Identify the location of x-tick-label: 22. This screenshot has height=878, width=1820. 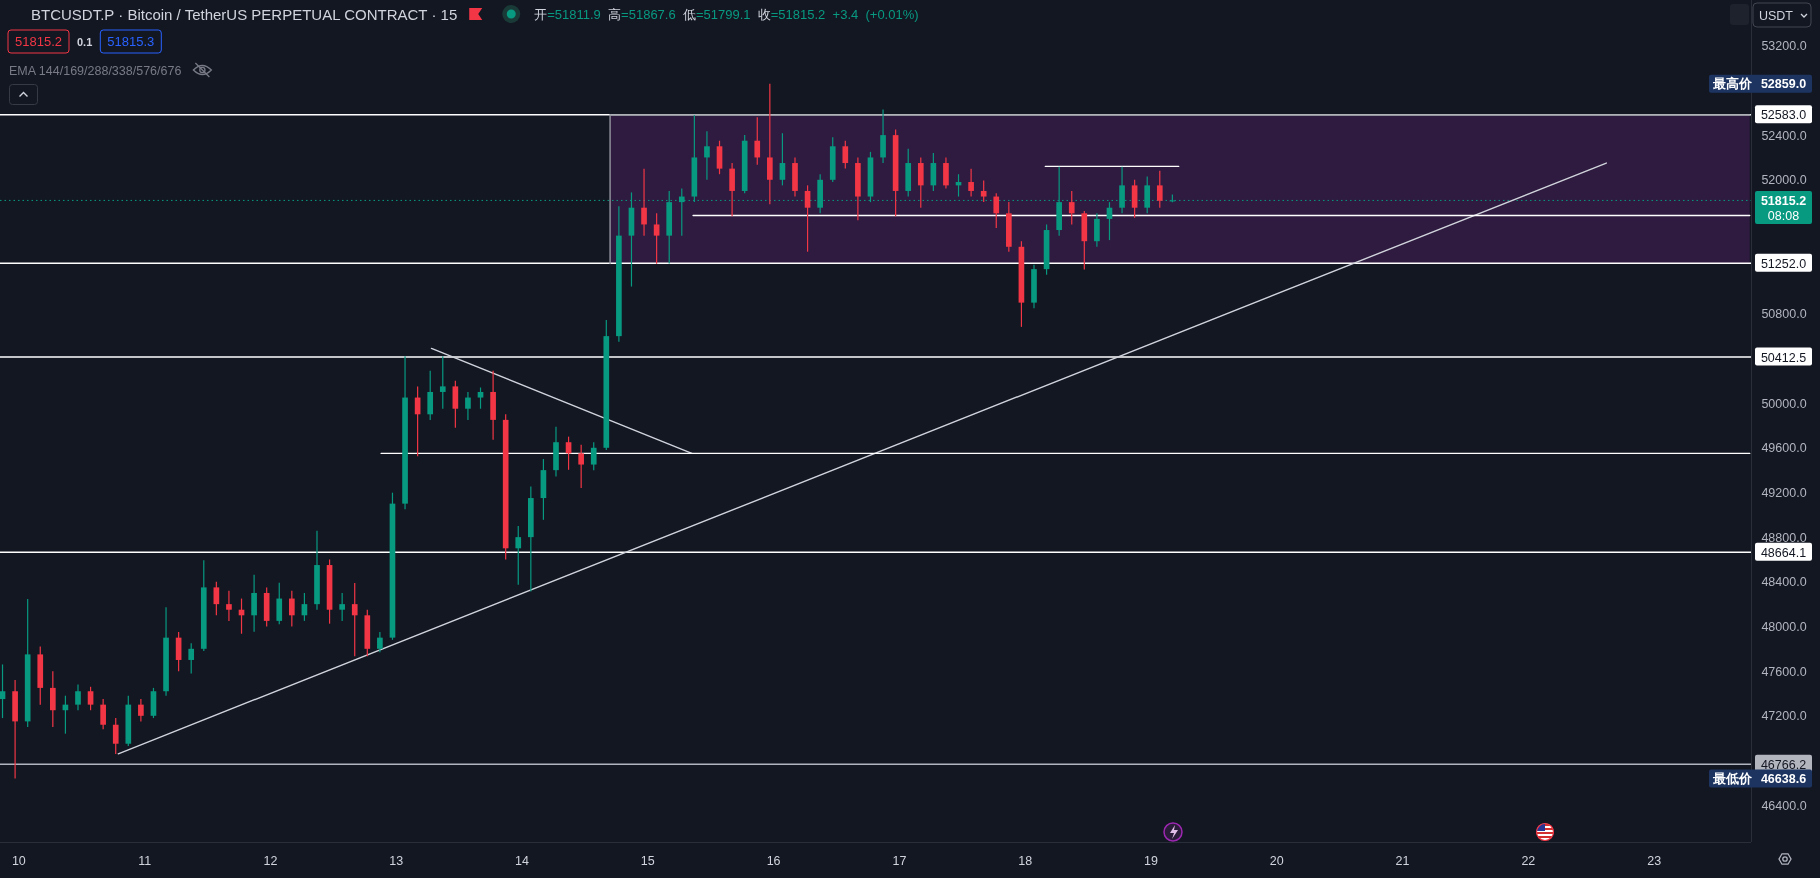
(1528, 861).